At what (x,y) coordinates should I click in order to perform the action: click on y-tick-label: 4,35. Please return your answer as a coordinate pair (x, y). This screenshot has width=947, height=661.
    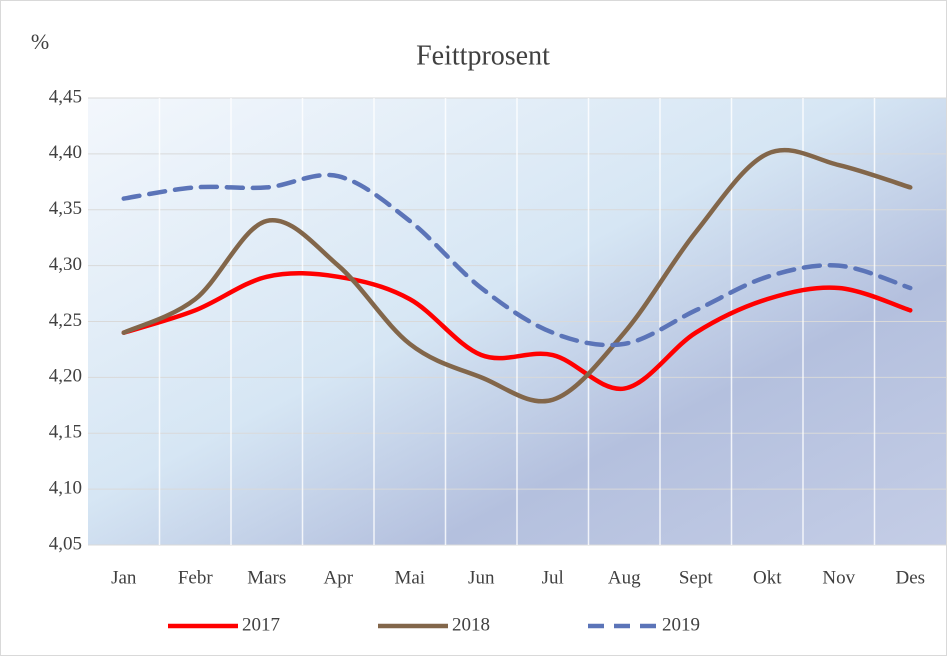
    Looking at the image, I should click on (65, 208).